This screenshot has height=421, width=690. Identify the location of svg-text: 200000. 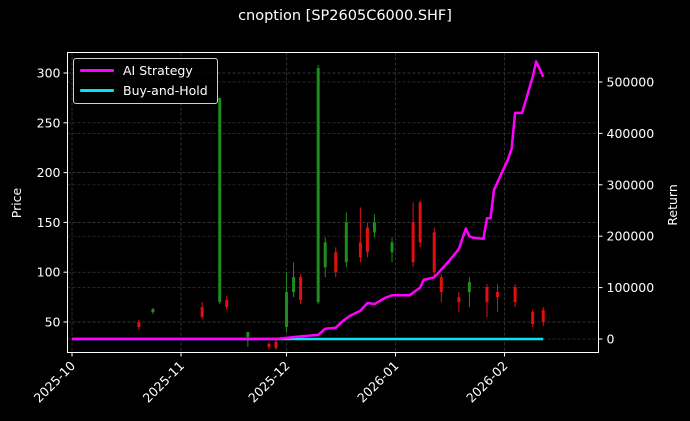
(631, 236).